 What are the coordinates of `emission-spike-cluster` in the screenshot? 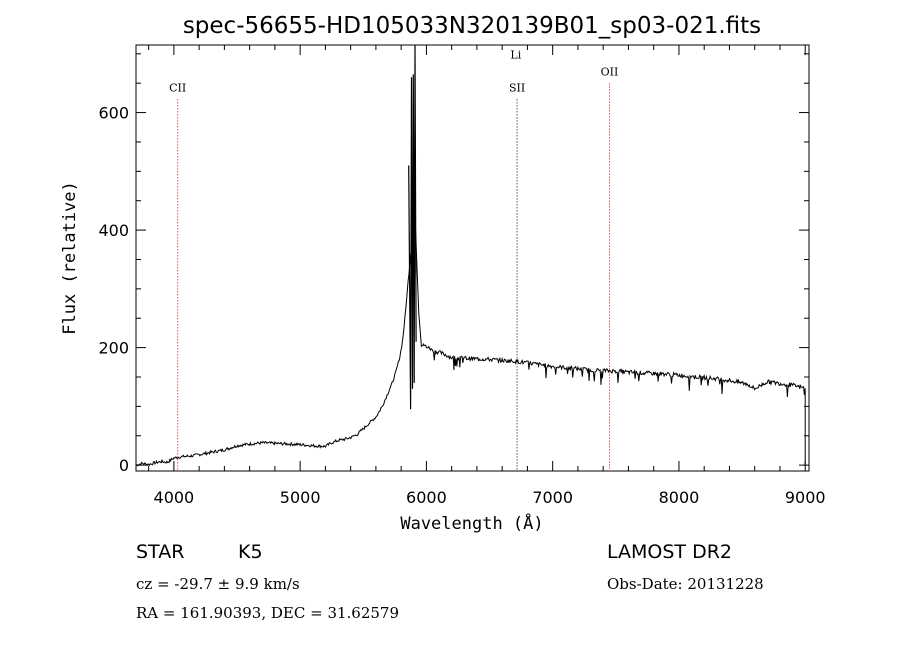 It's located at (412, 227).